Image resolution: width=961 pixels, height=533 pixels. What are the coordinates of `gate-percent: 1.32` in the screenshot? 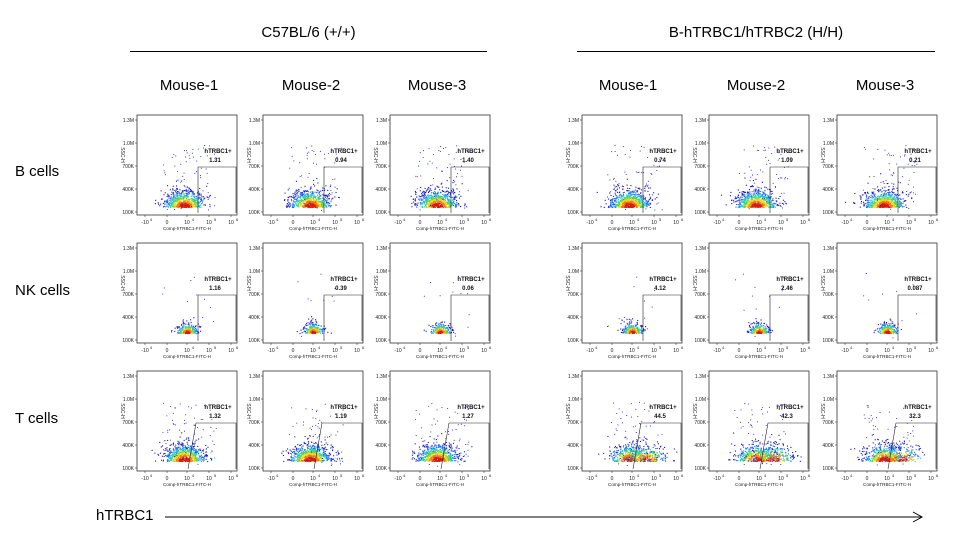 It's located at (215, 417).